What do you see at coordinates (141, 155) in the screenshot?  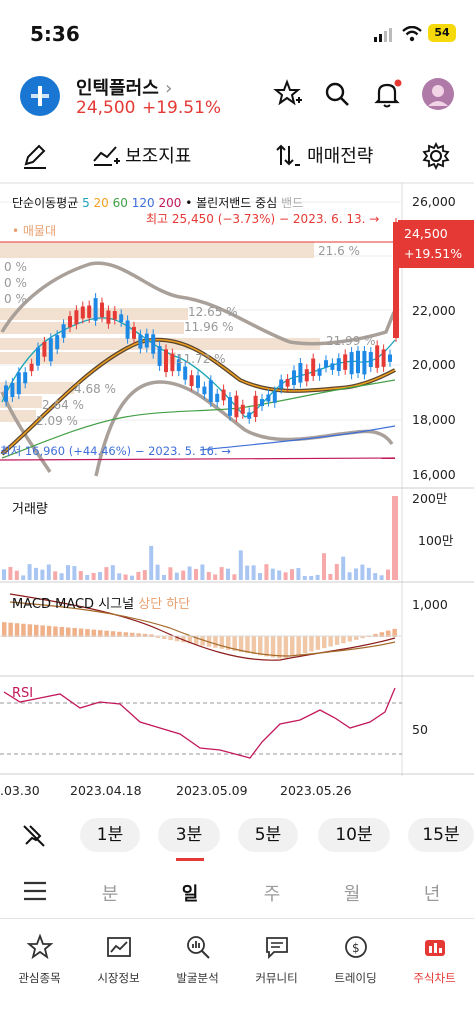 I see `aux-indicator-button: 보조지표` at bounding box center [141, 155].